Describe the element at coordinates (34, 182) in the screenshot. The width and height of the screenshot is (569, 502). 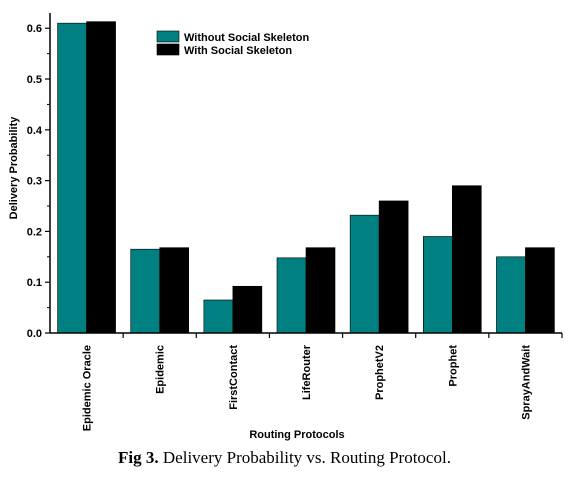
I see `y-tick-label: 0.3` at that location.